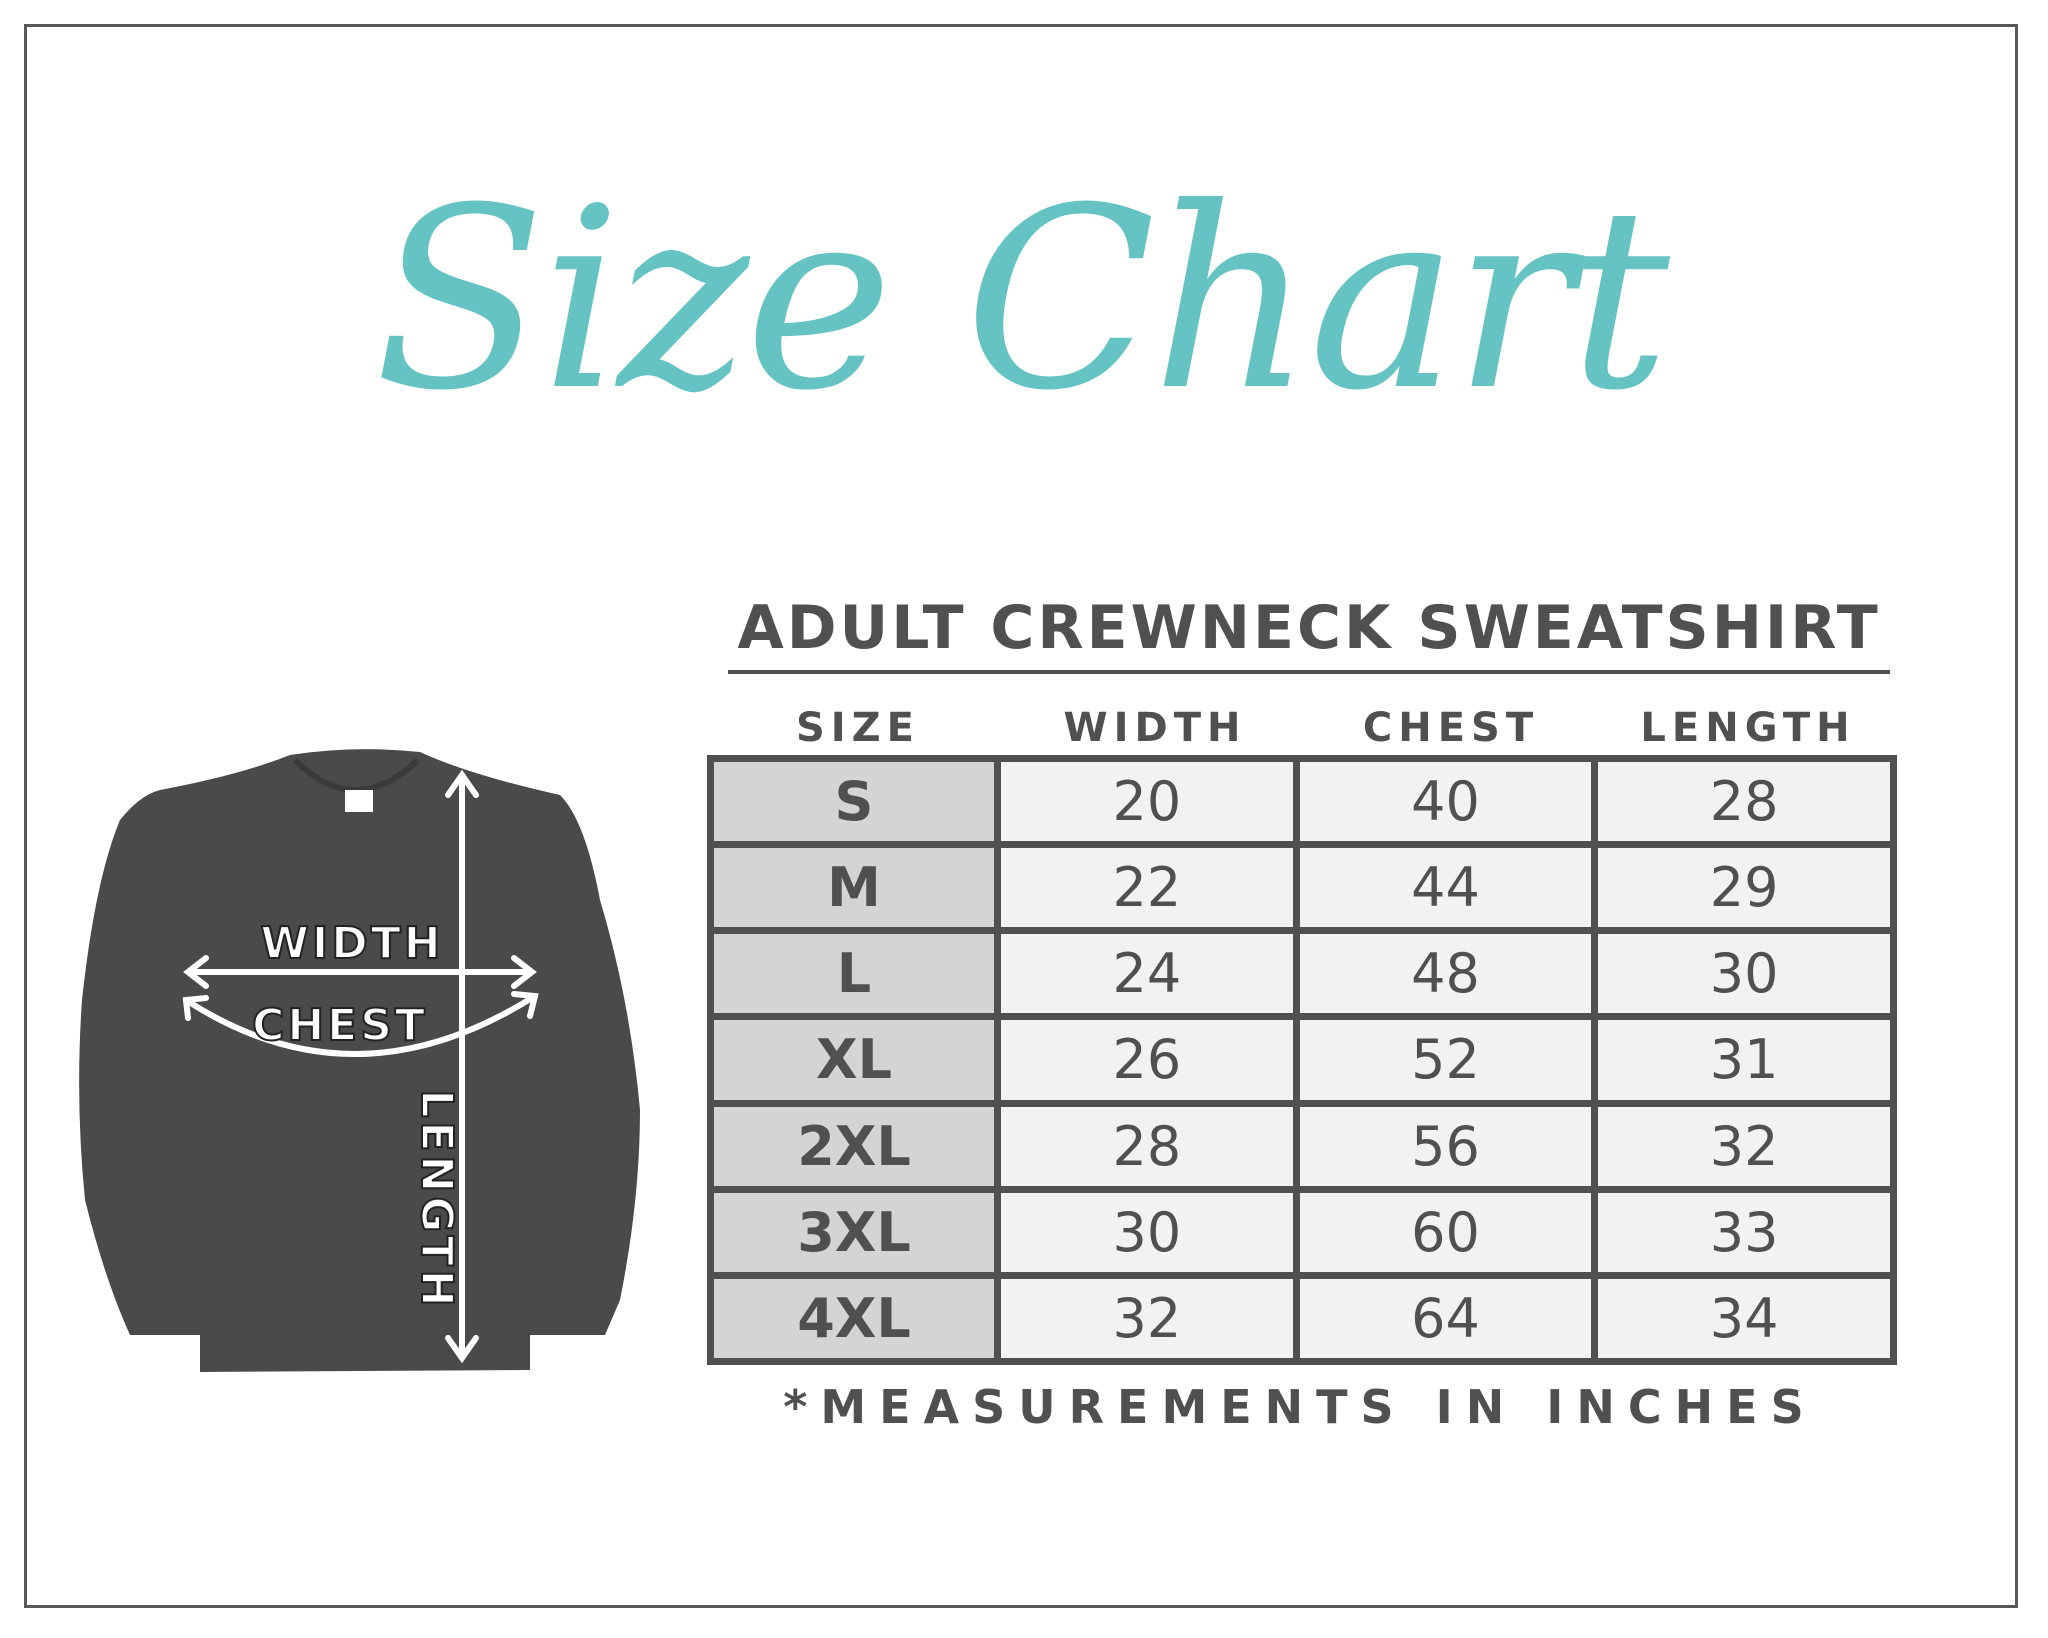  I want to click on chest-arrow, so click(360, 1025).